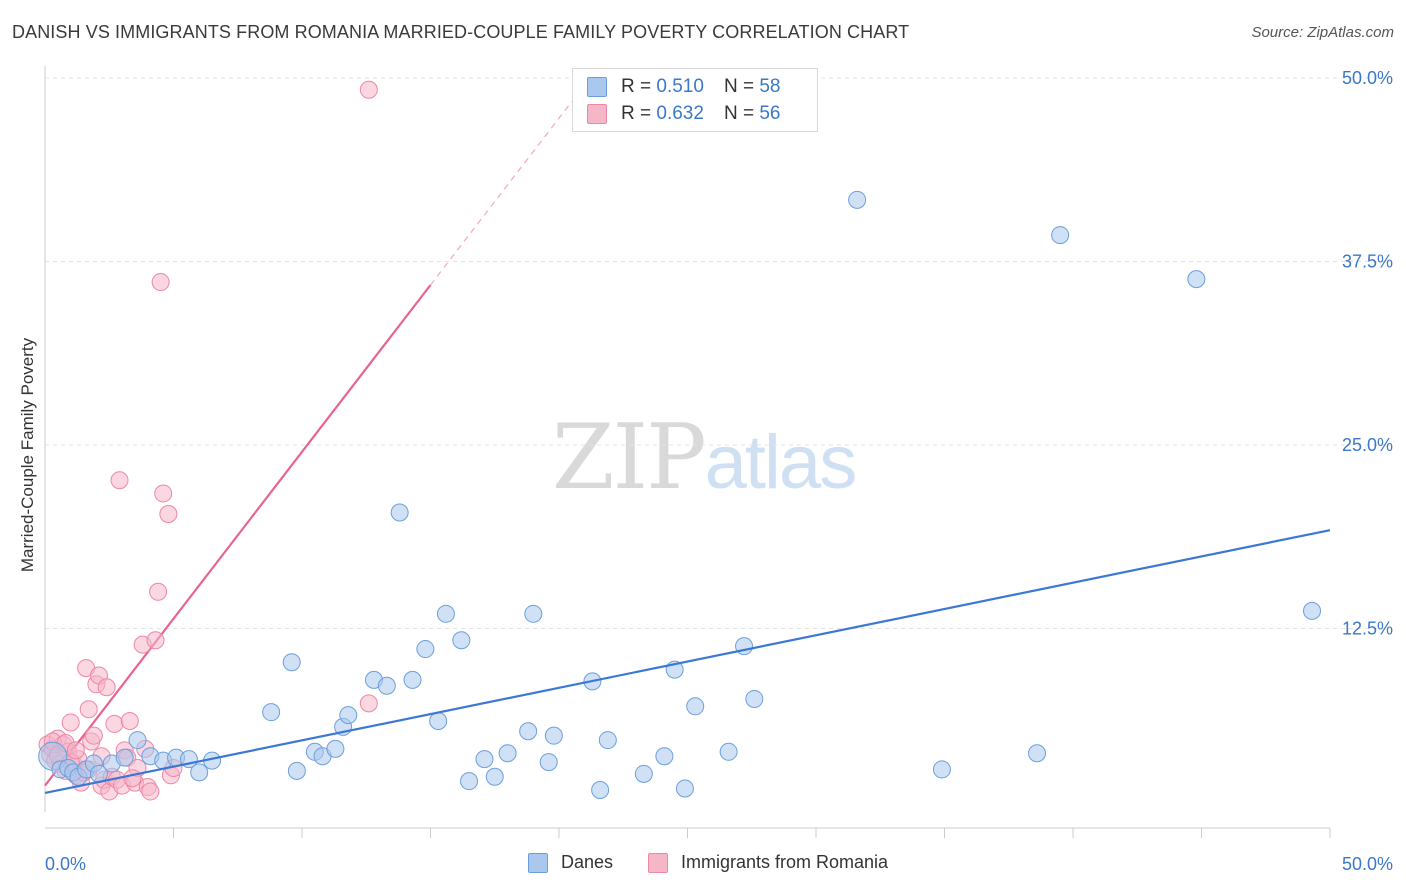 This screenshot has width=1406, height=892. What do you see at coordinates (1367, 445) in the screenshot?
I see `y-tick-label: 25.0%` at bounding box center [1367, 445].